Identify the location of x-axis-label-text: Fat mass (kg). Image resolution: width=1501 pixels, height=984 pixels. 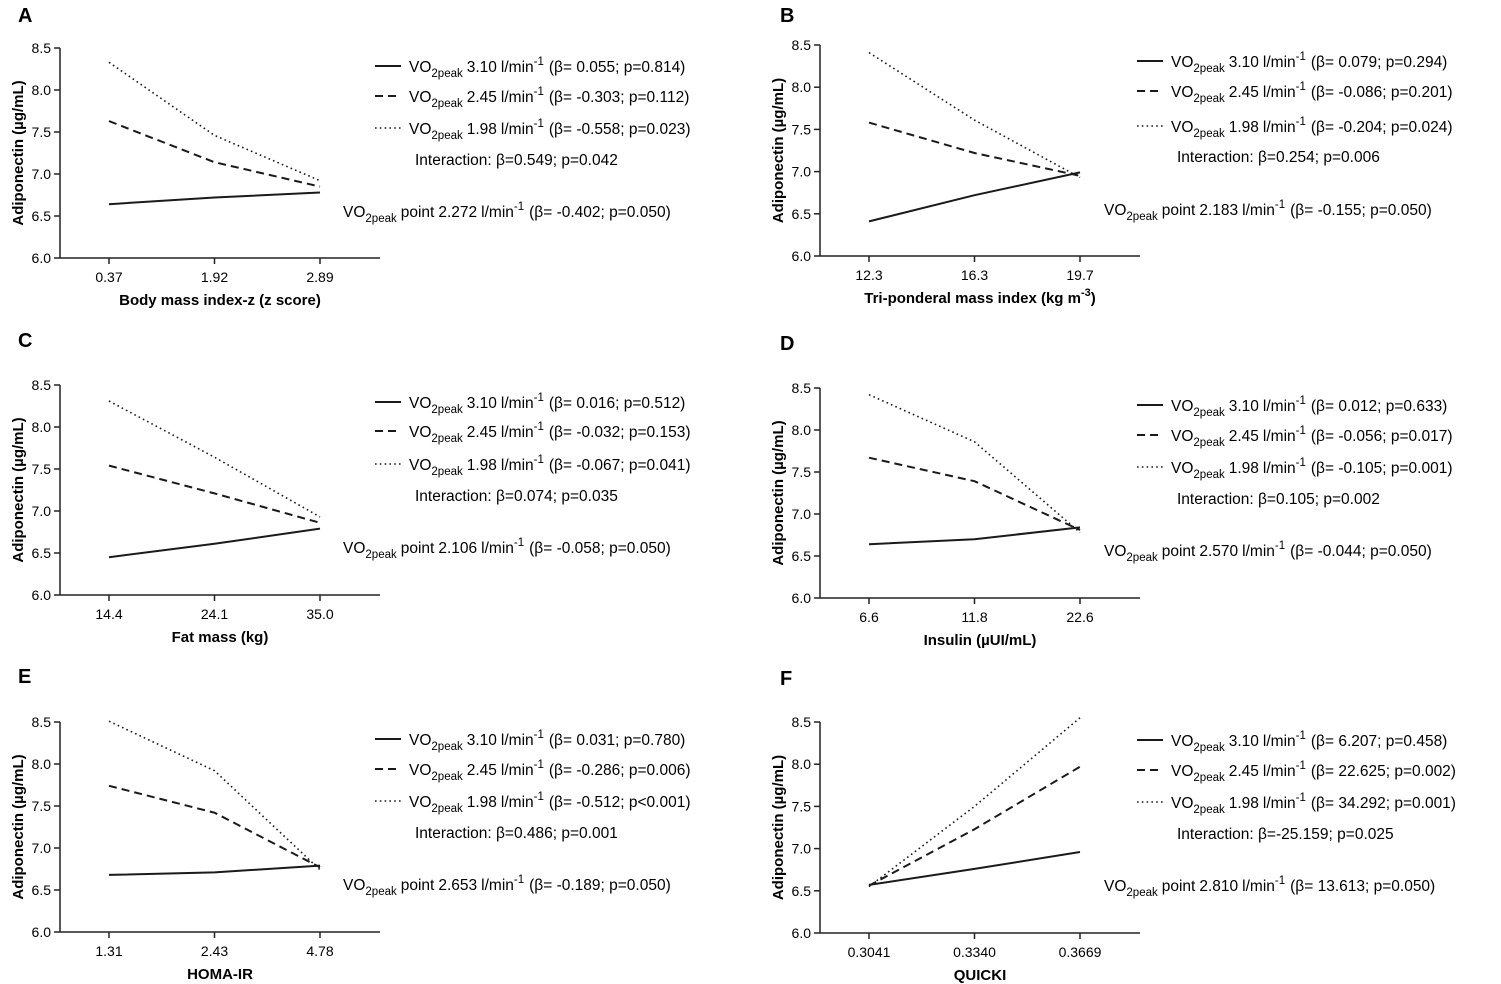
(220, 637).